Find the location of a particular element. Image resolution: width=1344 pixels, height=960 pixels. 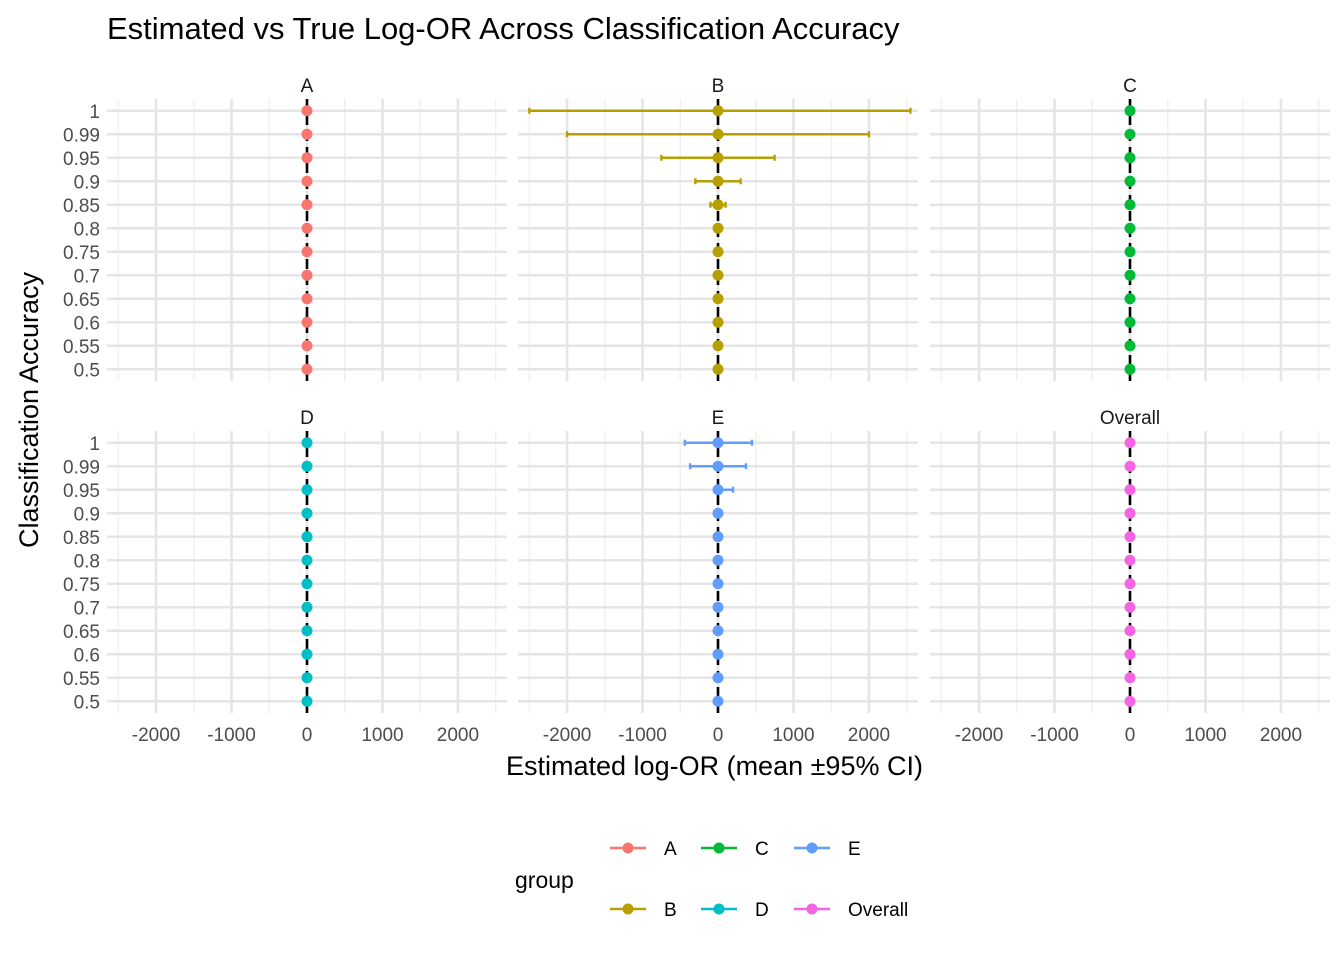

legend-item-c: C is located at coordinates (735, 849).